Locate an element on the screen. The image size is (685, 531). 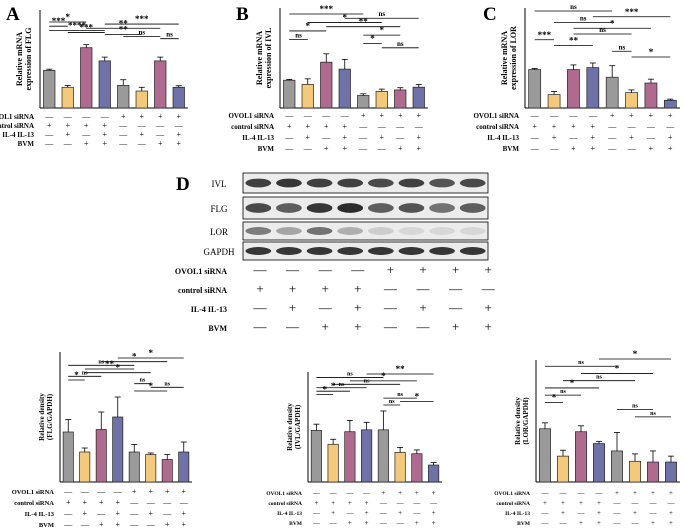
y-axis-label: Relative mRNAexpression of IVL is located at coordinates (264, 58).